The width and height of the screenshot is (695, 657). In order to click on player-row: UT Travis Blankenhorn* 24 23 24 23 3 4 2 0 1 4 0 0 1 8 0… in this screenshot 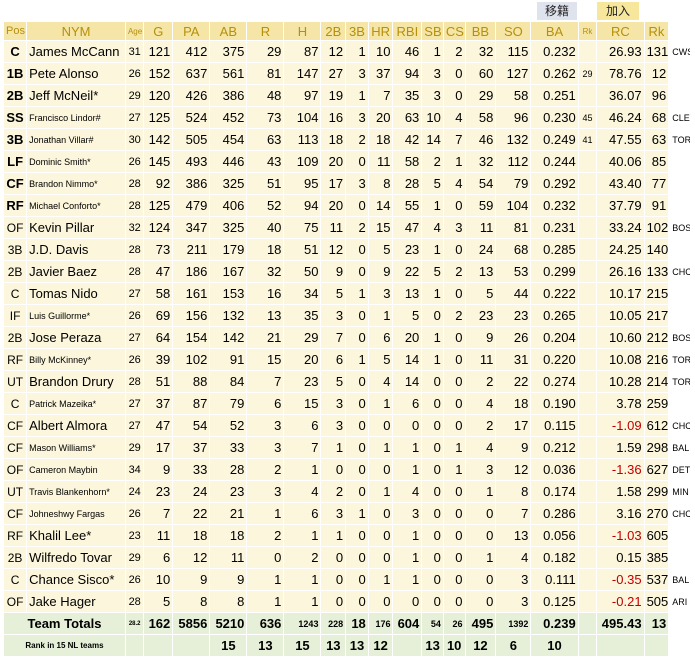, I will do `click(347, 491)`.